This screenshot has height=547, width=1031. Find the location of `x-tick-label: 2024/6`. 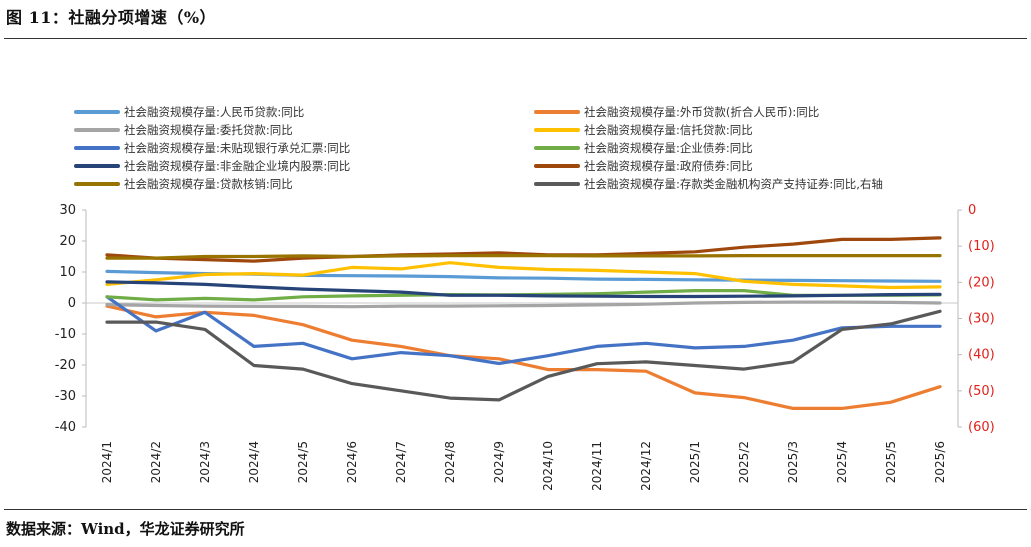

x-tick-label: 2024/6 is located at coordinates (352, 462).